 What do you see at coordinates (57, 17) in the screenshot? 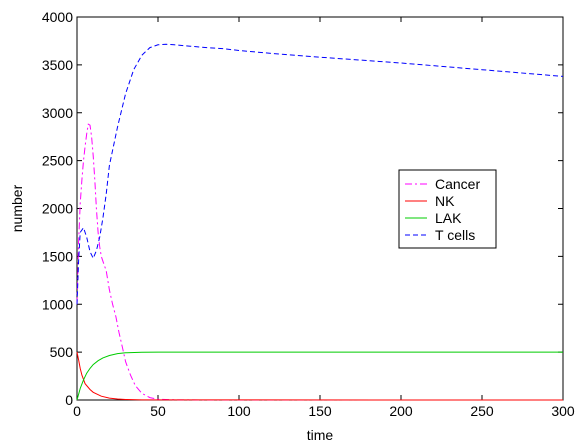
I see `y-tick-label: 4000` at bounding box center [57, 17].